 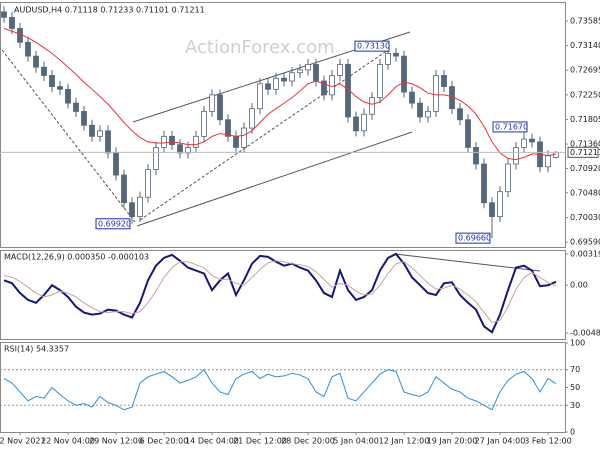 What do you see at coordinates (575, 369) in the screenshot?
I see `y-tick-label: 70` at bounding box center [575, 369].